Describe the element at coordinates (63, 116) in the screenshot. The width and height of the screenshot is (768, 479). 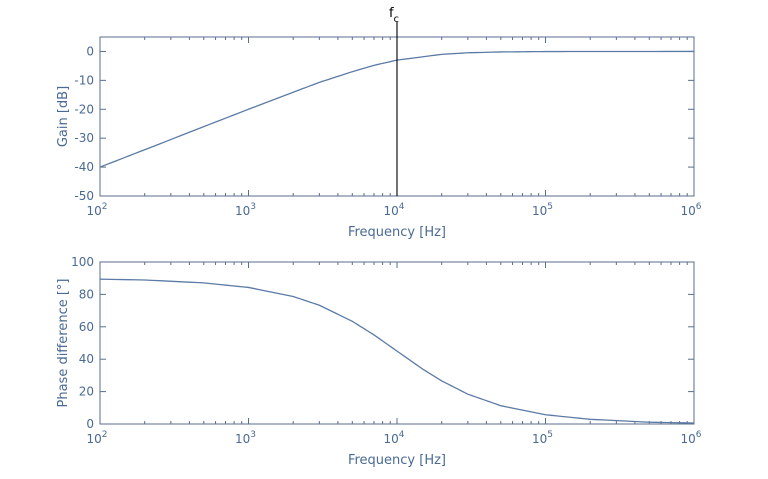
I see `gain-y-axis-label: Gain [dB]` at that location.